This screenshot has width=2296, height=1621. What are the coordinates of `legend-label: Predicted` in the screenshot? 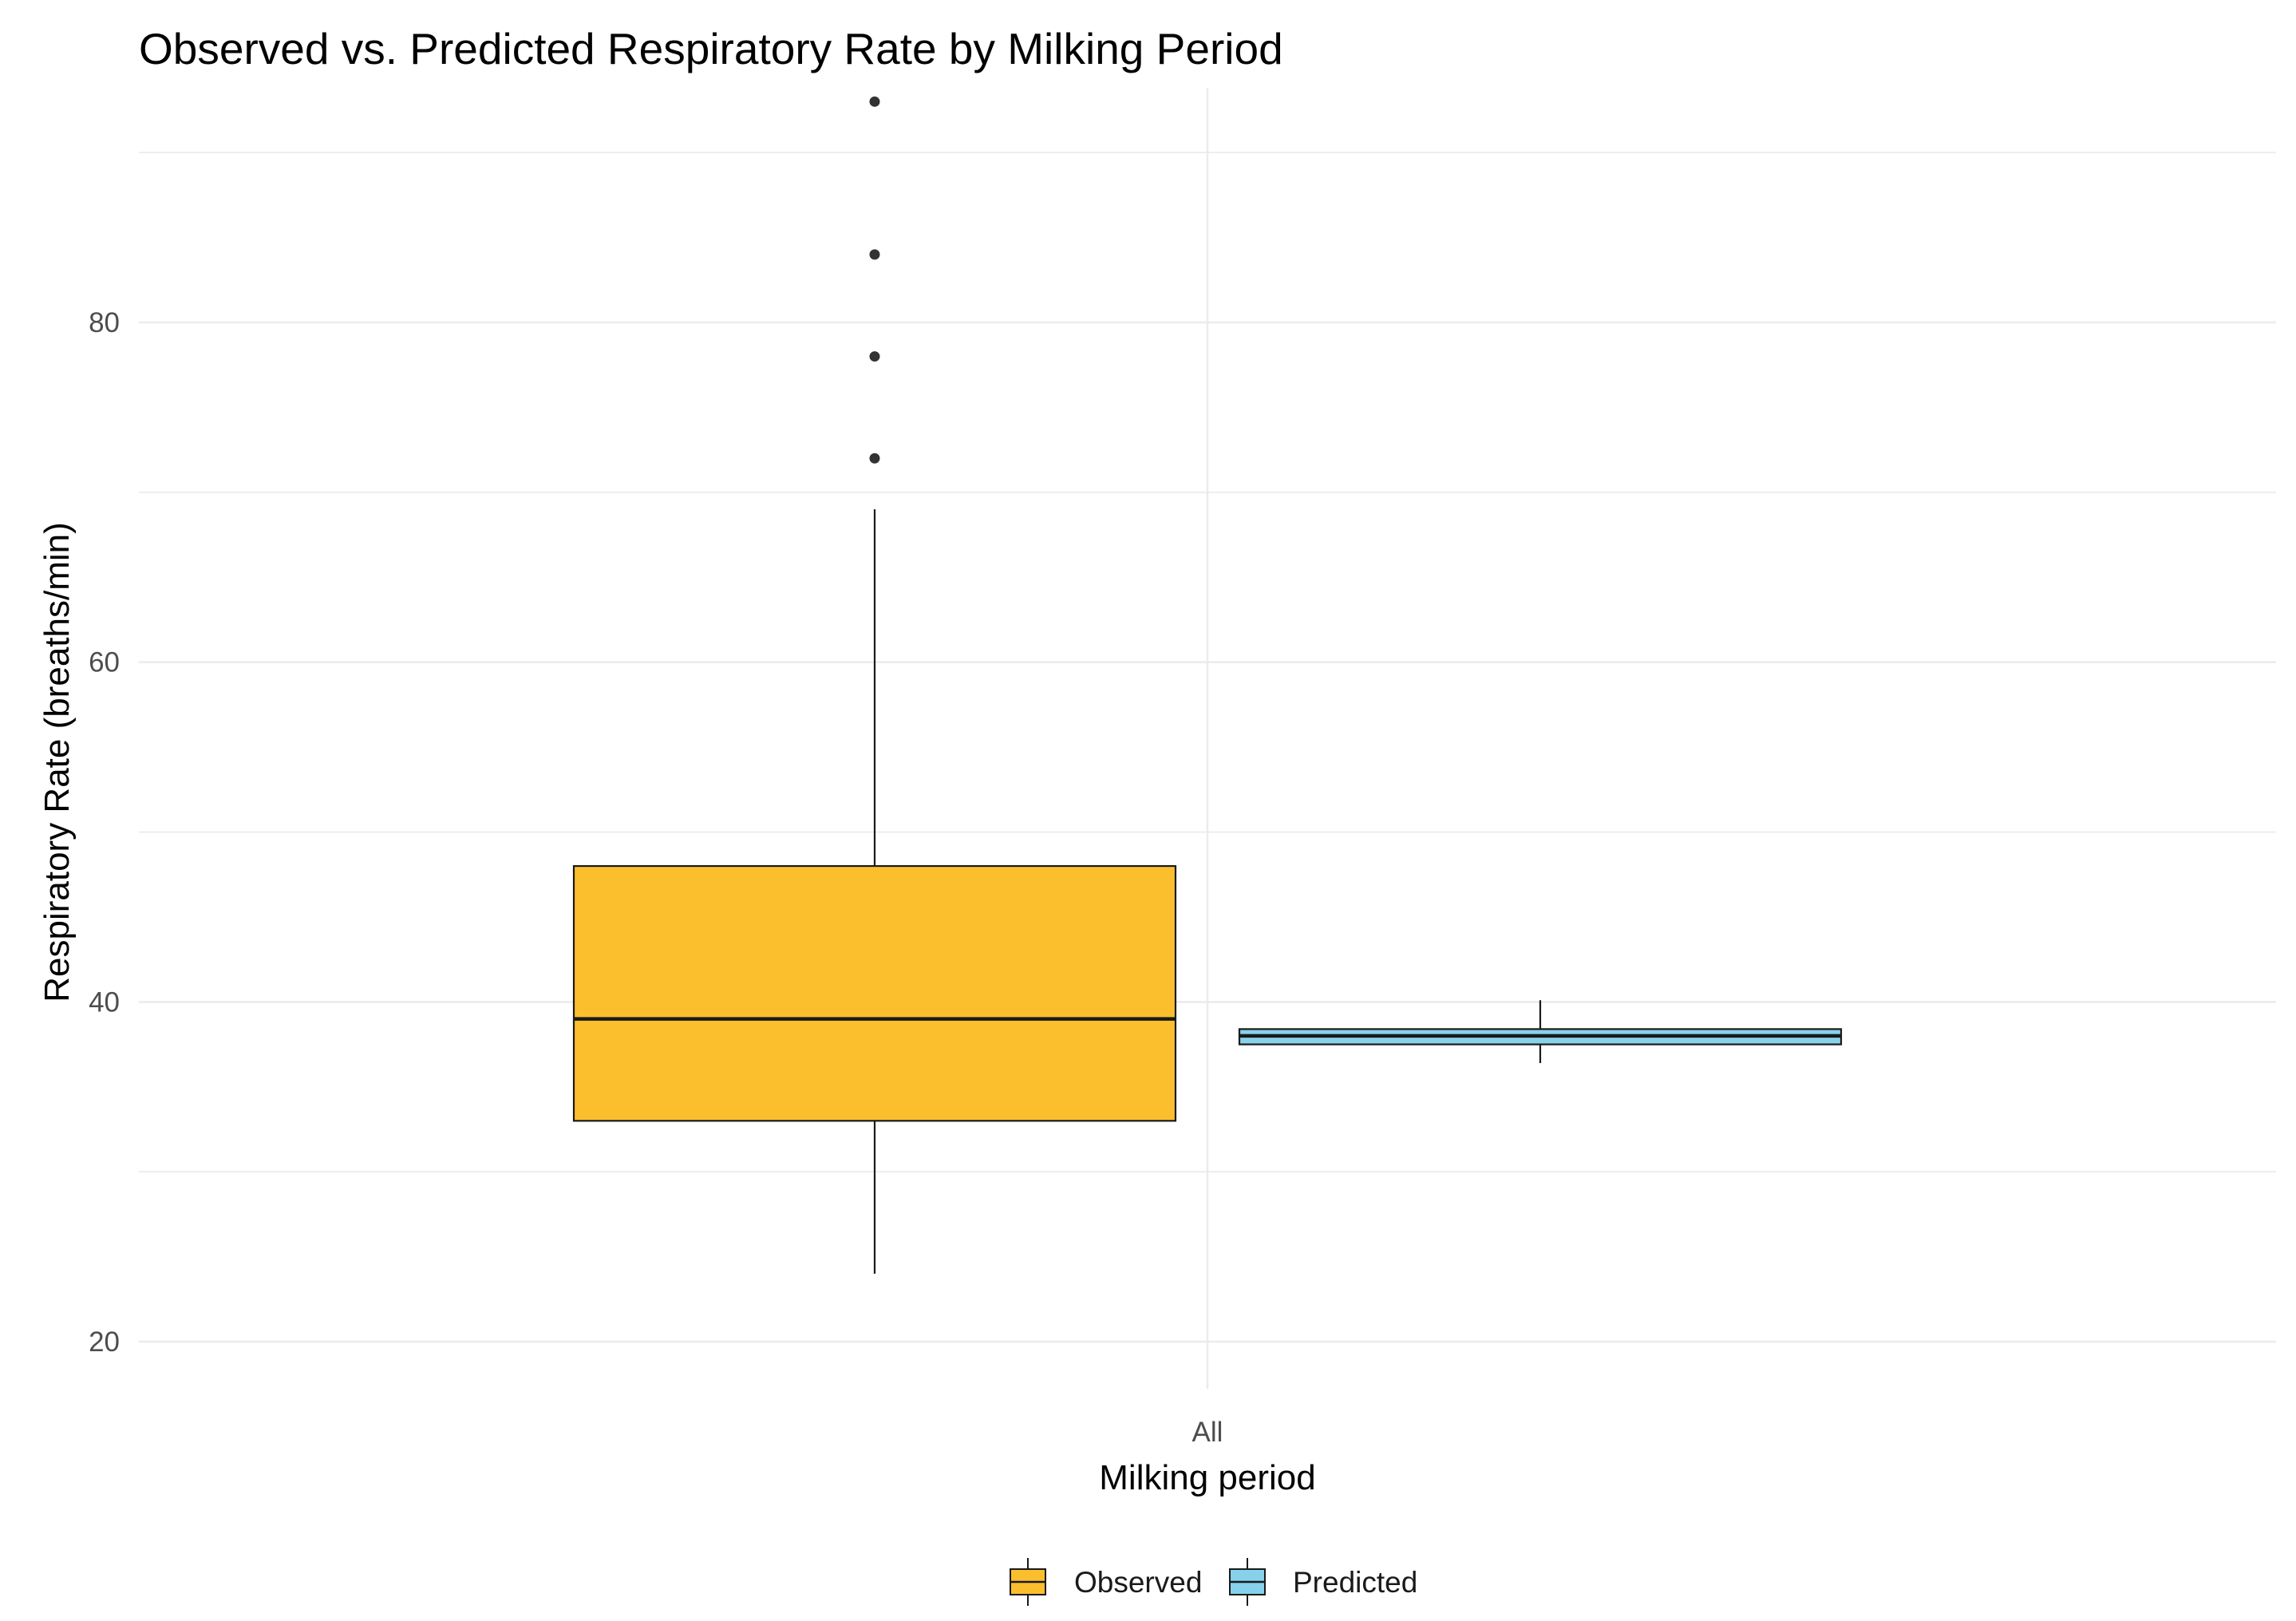 It's located at (1355, 1583).